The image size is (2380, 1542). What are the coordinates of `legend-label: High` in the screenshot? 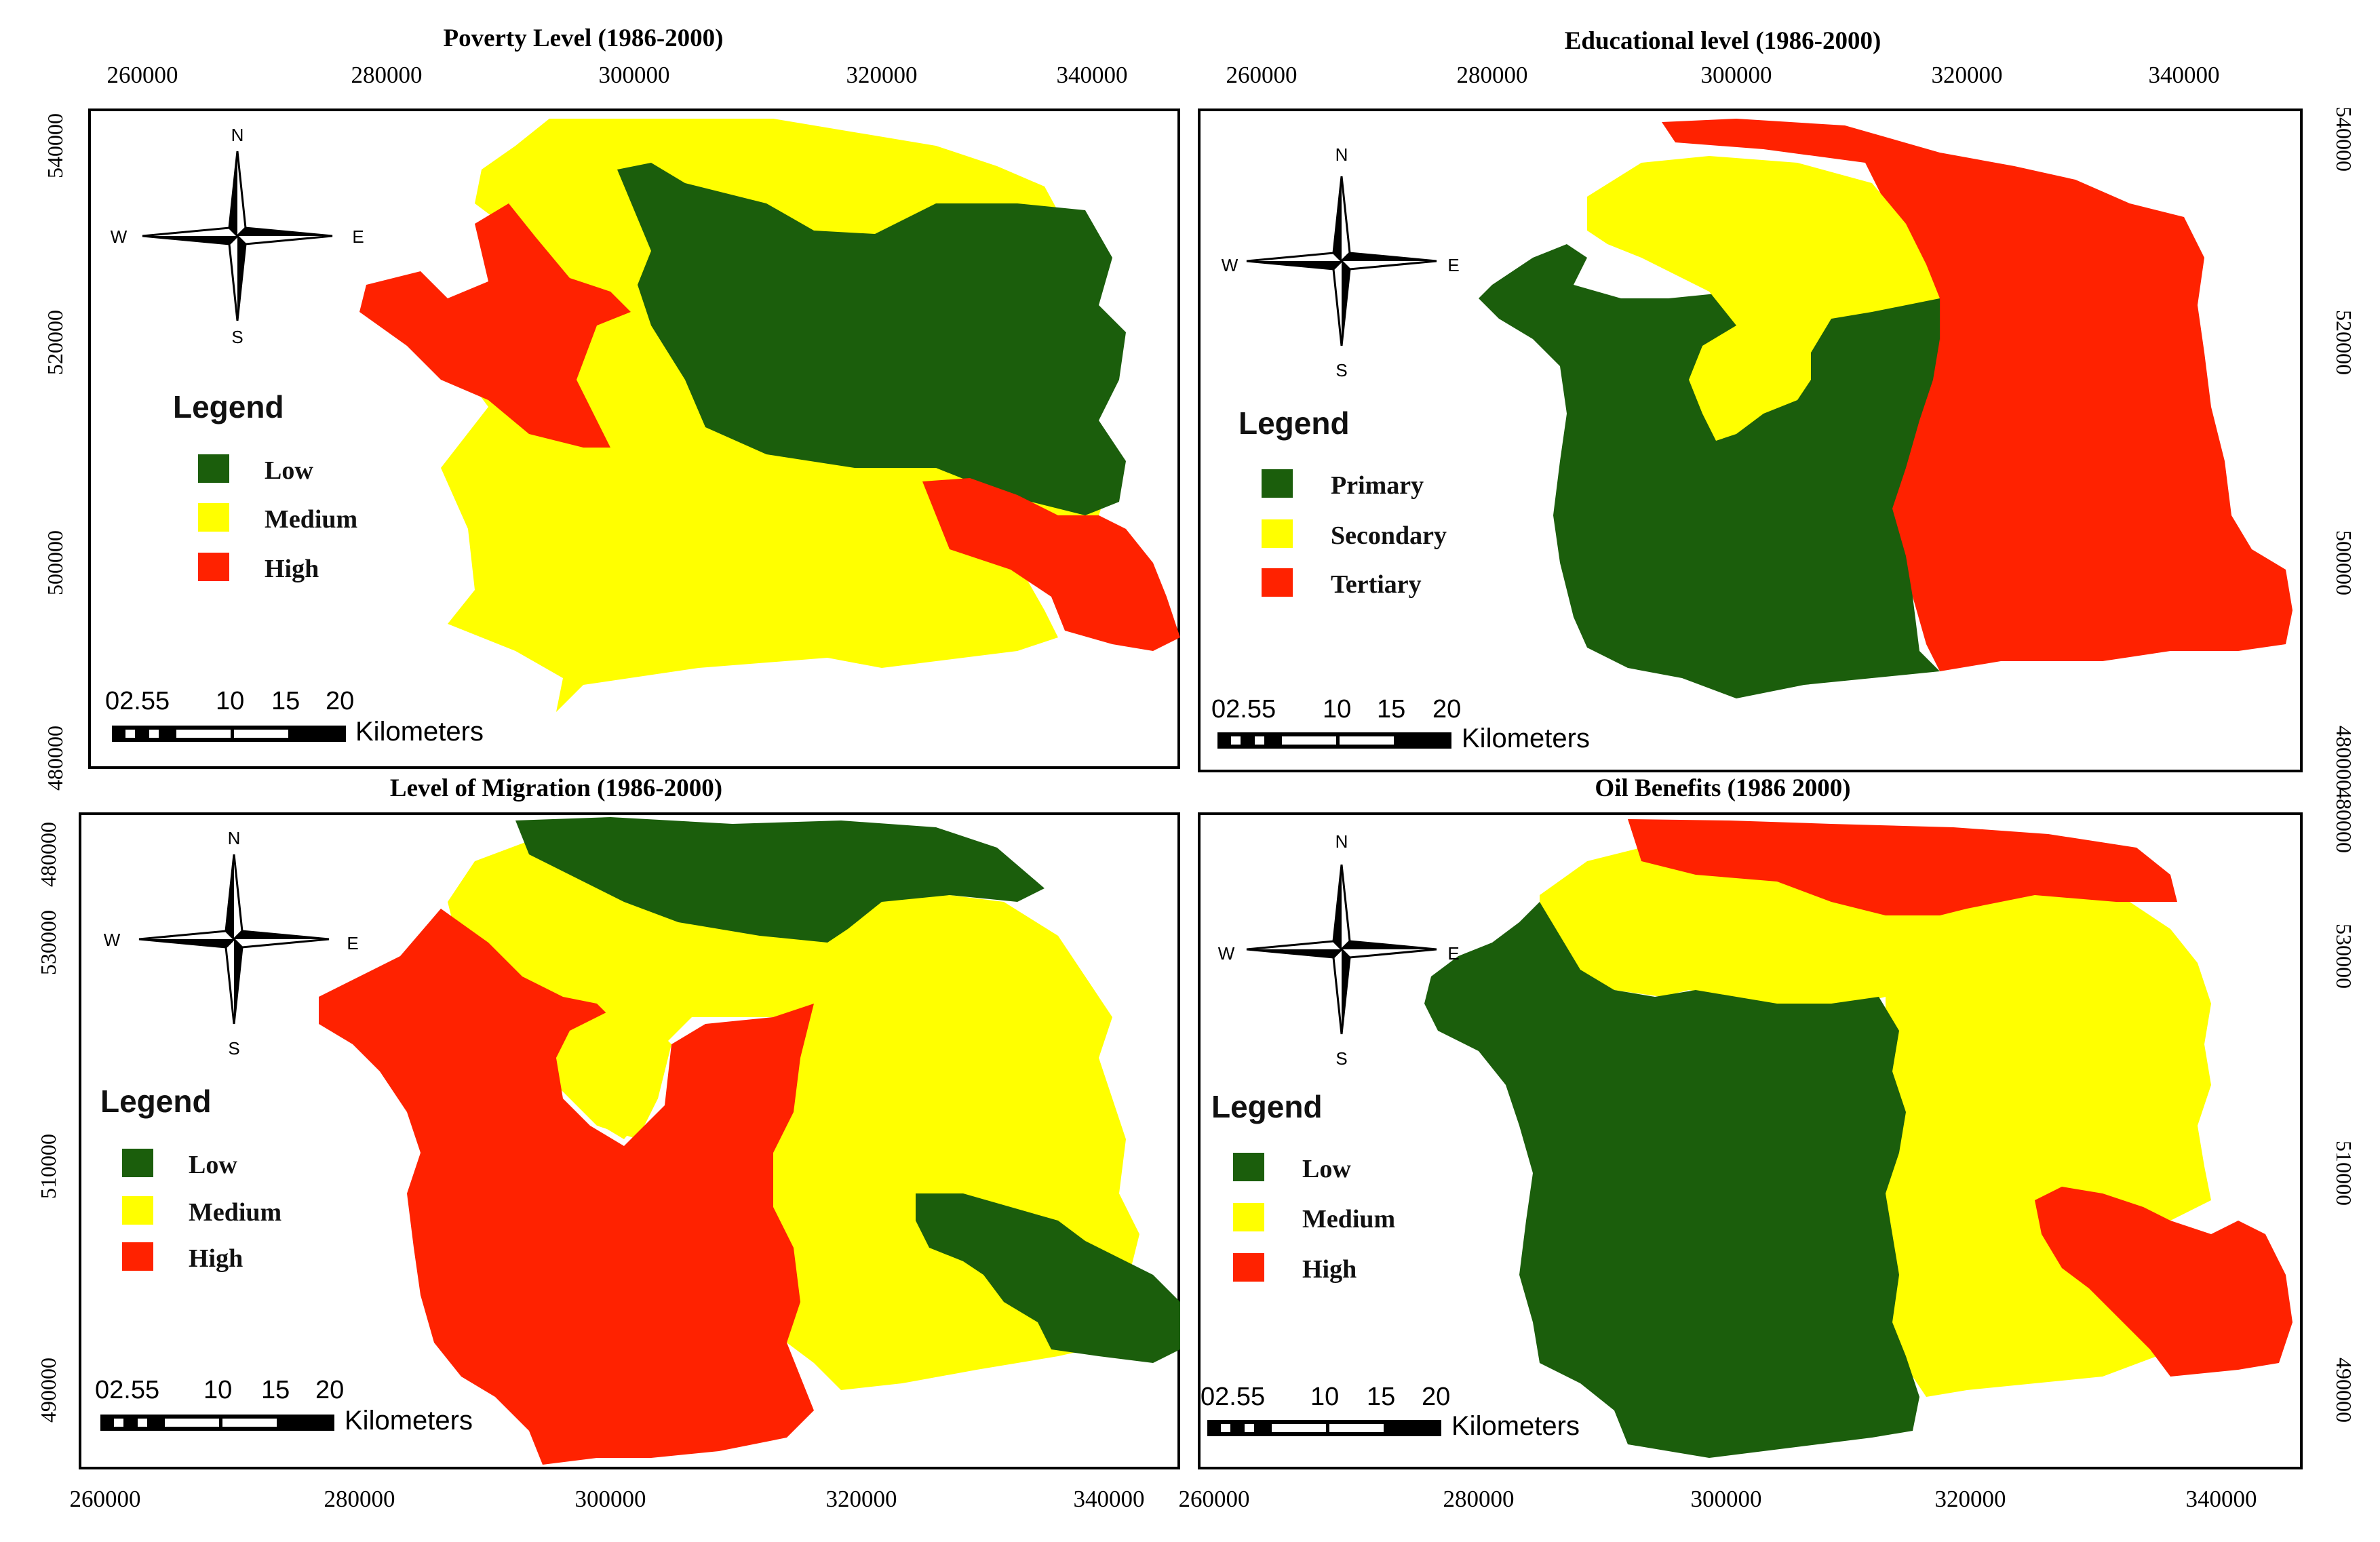 It's located at (216, 1259).